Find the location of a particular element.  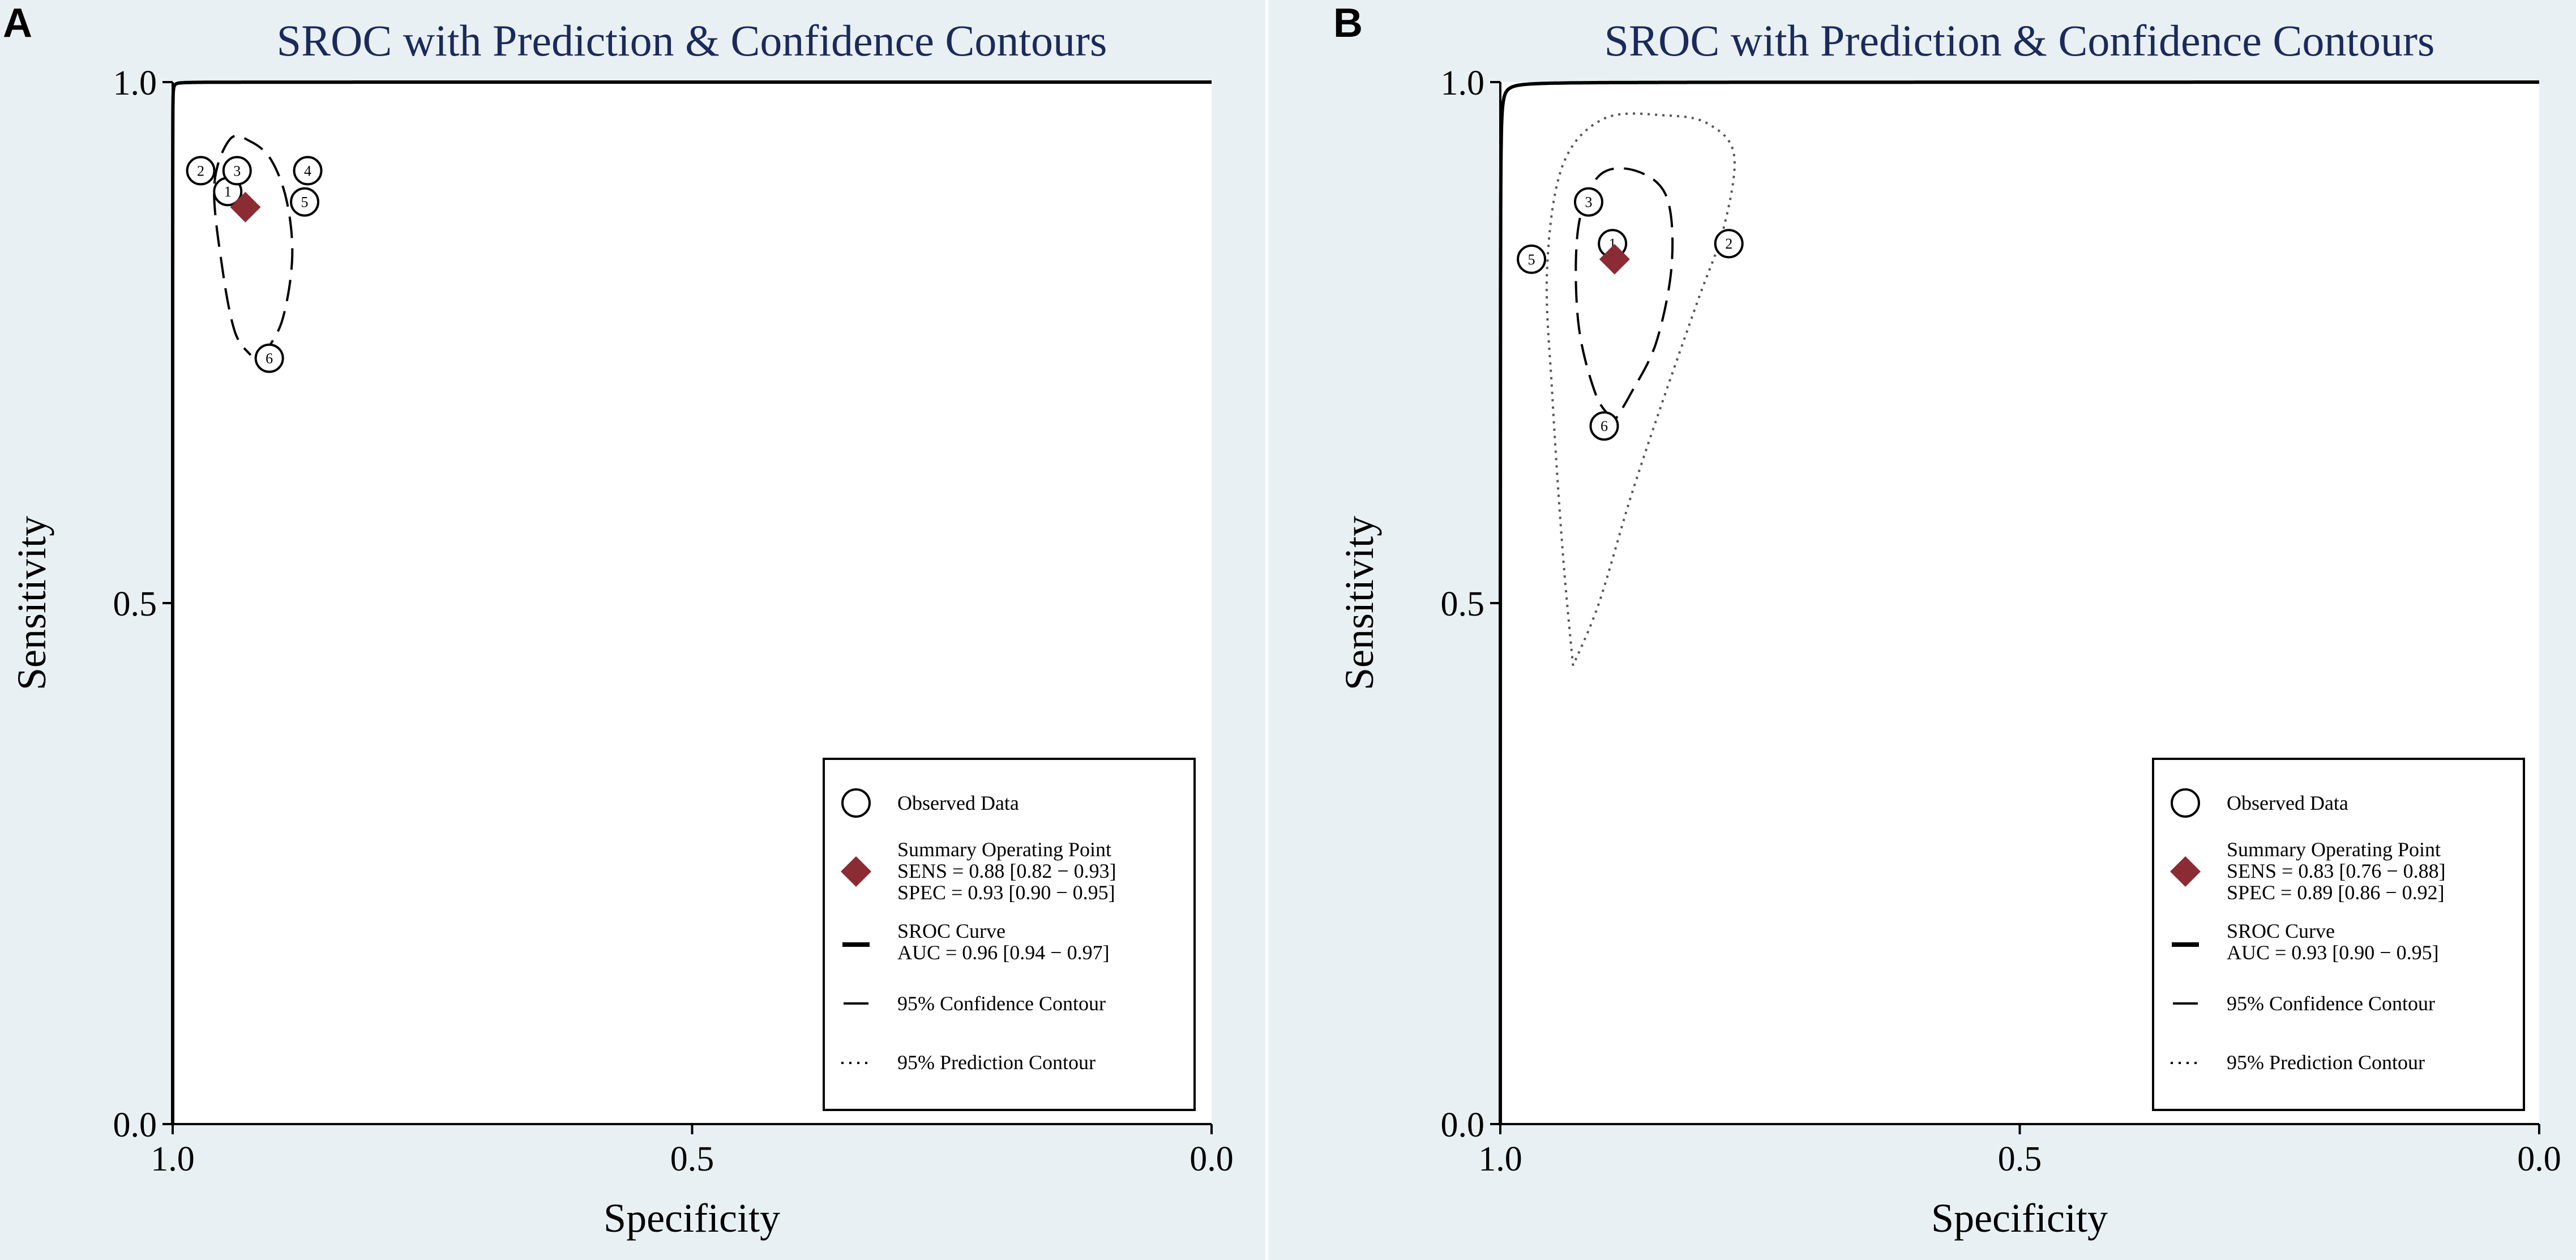

panel-a-x-axis-title: Specificity is located at coordinates (692, 1218).